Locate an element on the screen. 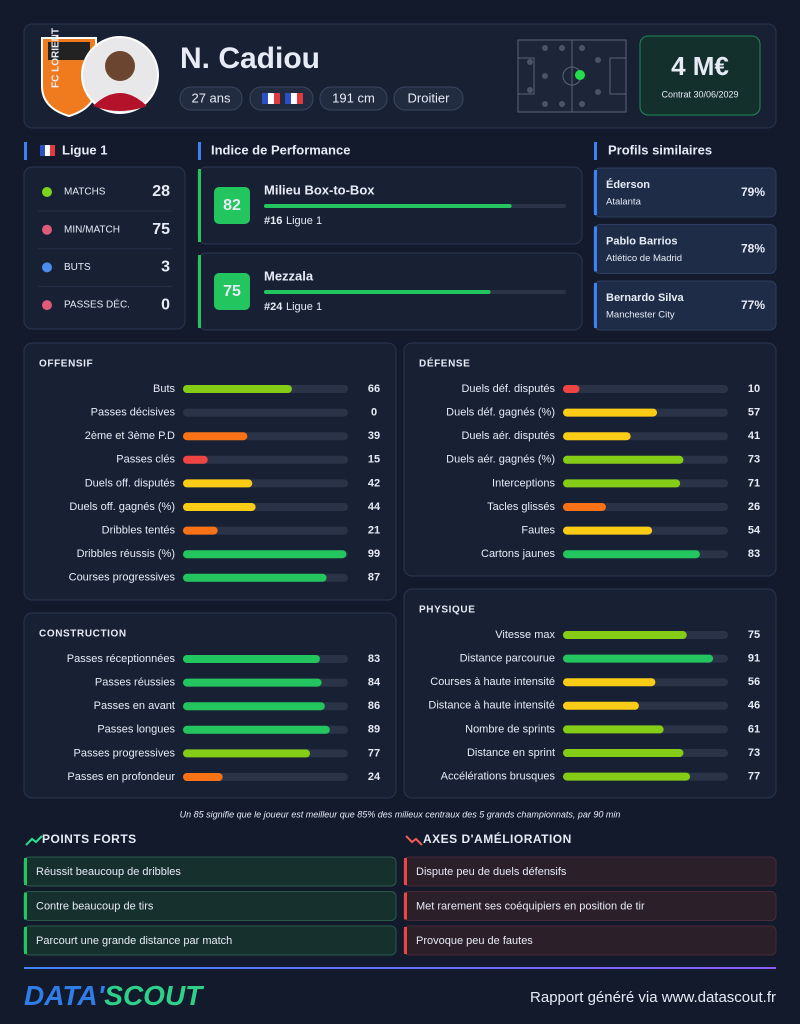 The width and height of the screenshot is (800, 1024). stat-label: Nombre de sprints is located at coordinates (510, 729).